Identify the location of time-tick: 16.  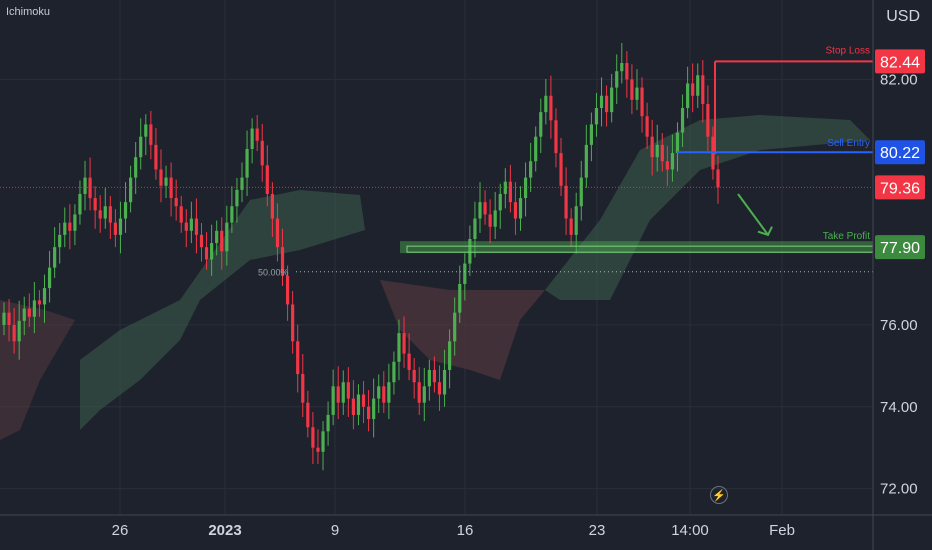
(465, 530).